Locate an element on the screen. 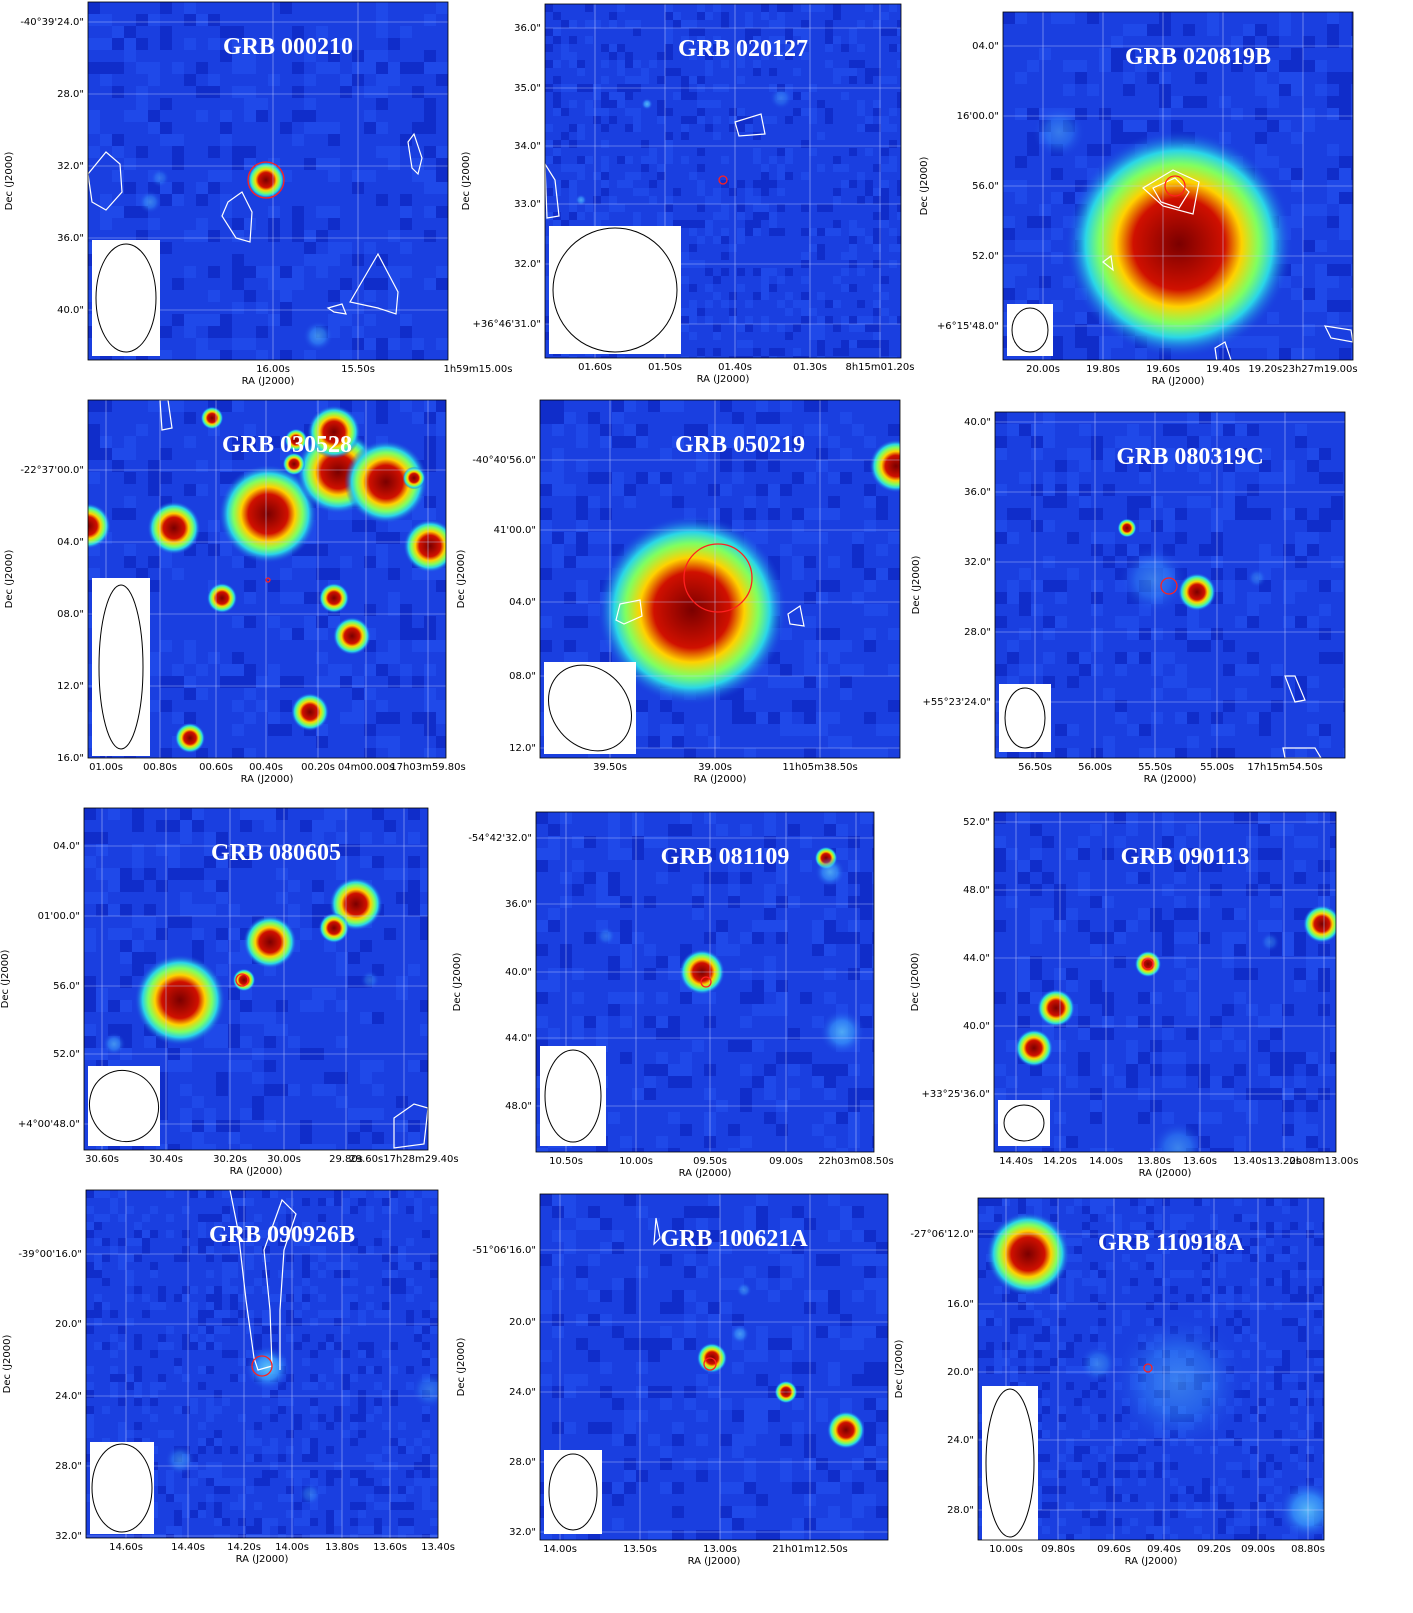 Image resolution: width=1413 pixels, height=1613 pixels. y-tick-label: 40.0" is located at coordinates (977, 422).